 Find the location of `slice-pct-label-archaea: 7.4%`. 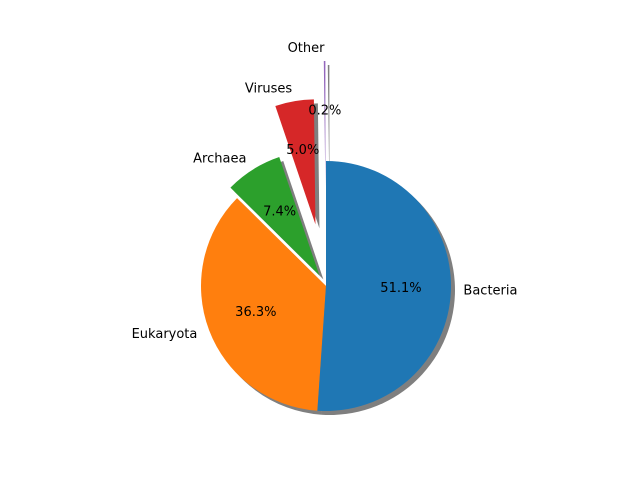

slice-pct-label-archaea: 7.4% is located at coordinates (279, 211).